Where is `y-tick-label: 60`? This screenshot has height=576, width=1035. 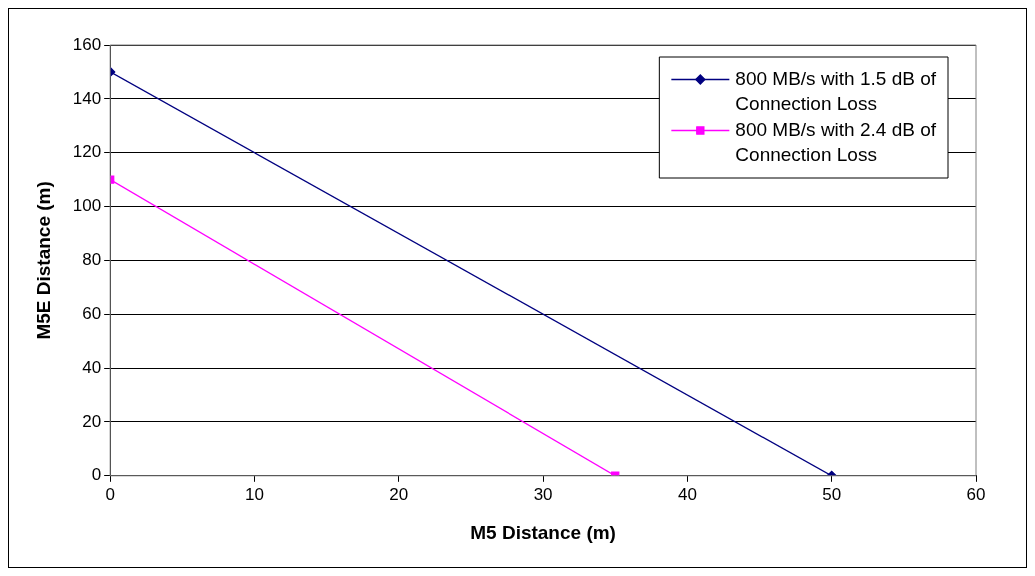 y-tick-label: 60 is located at coordinates (92, 313).